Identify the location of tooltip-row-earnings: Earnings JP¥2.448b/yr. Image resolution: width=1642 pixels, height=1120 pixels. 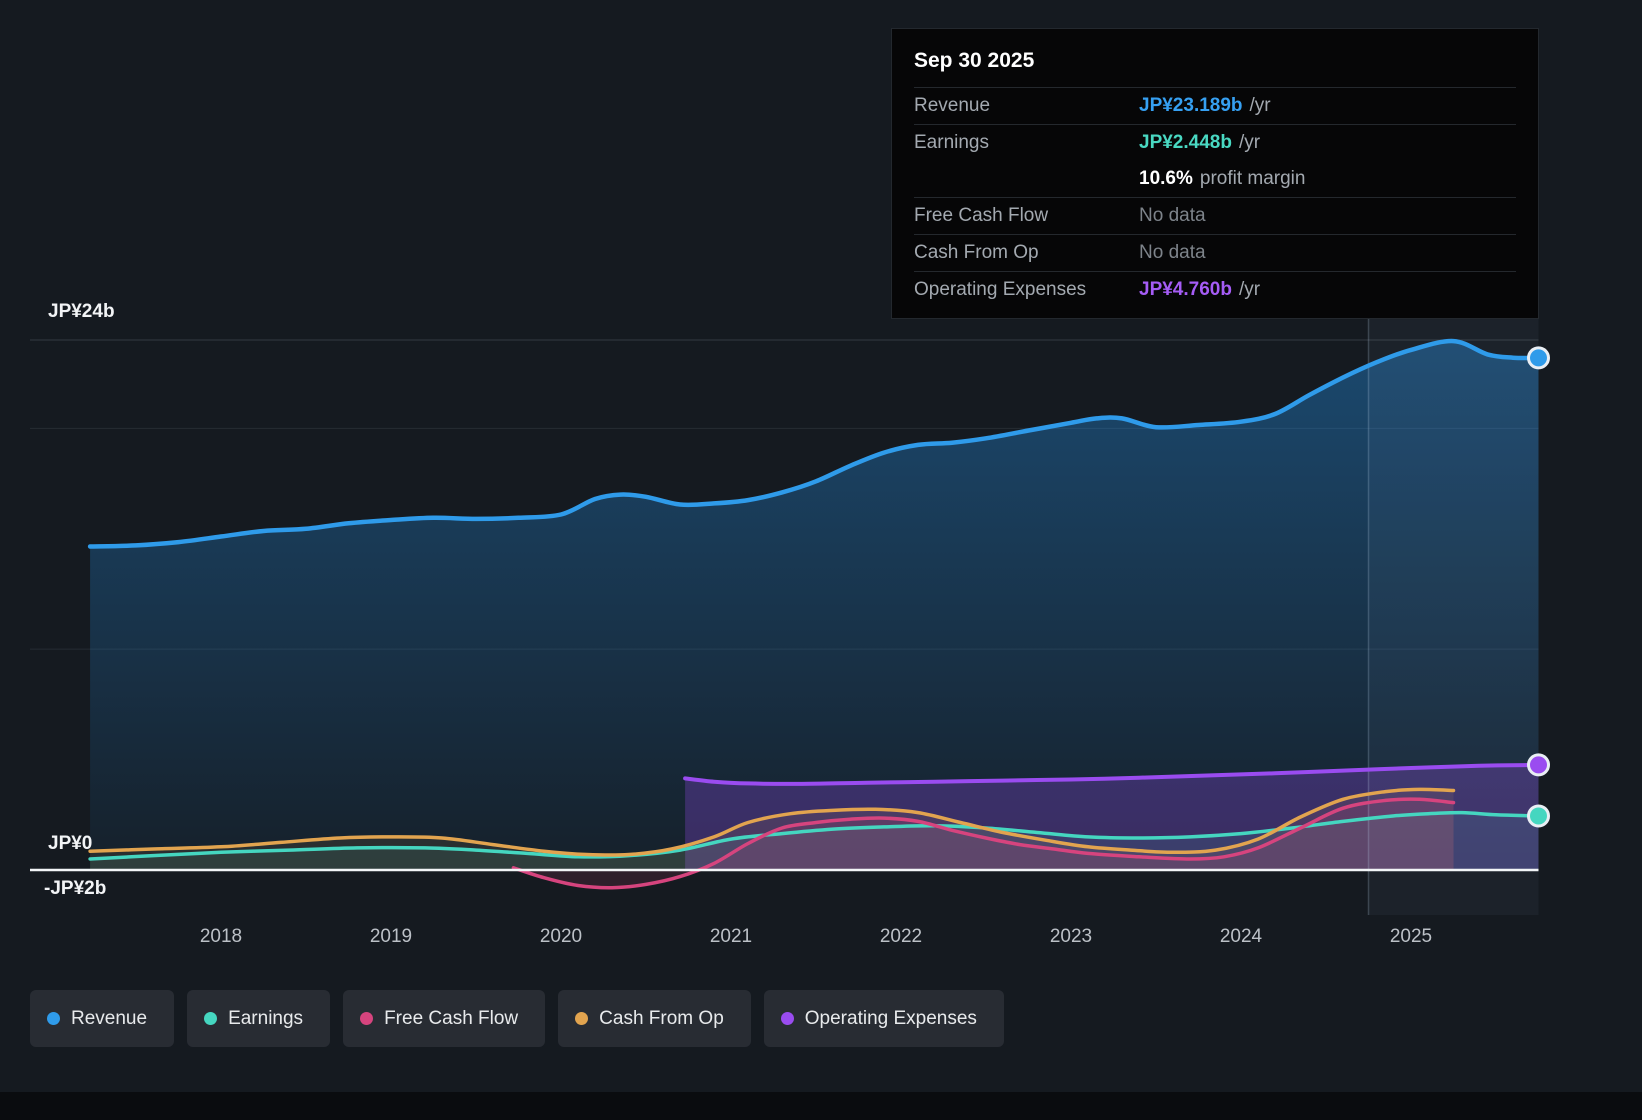
(1215, 142).